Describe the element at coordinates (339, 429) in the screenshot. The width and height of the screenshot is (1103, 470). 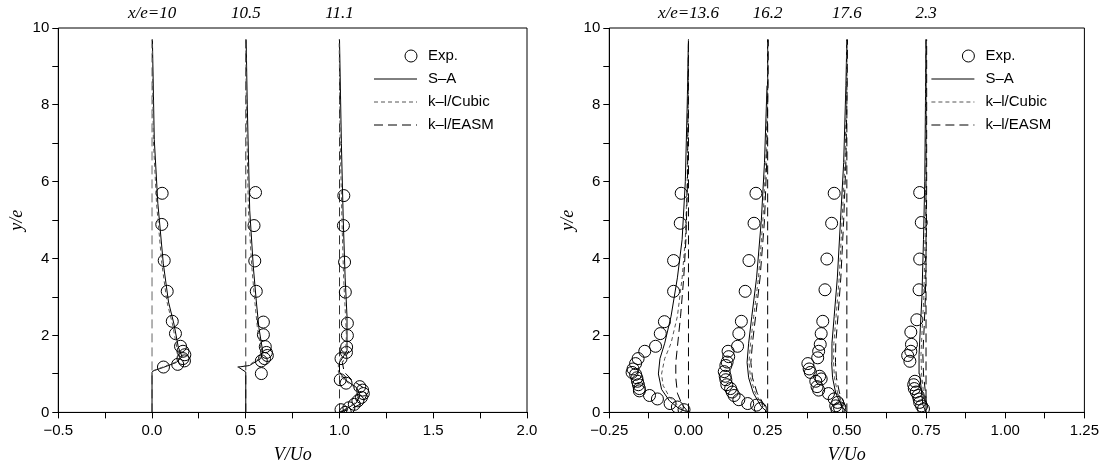
I see `x-tick-label: 1.0` at that location.